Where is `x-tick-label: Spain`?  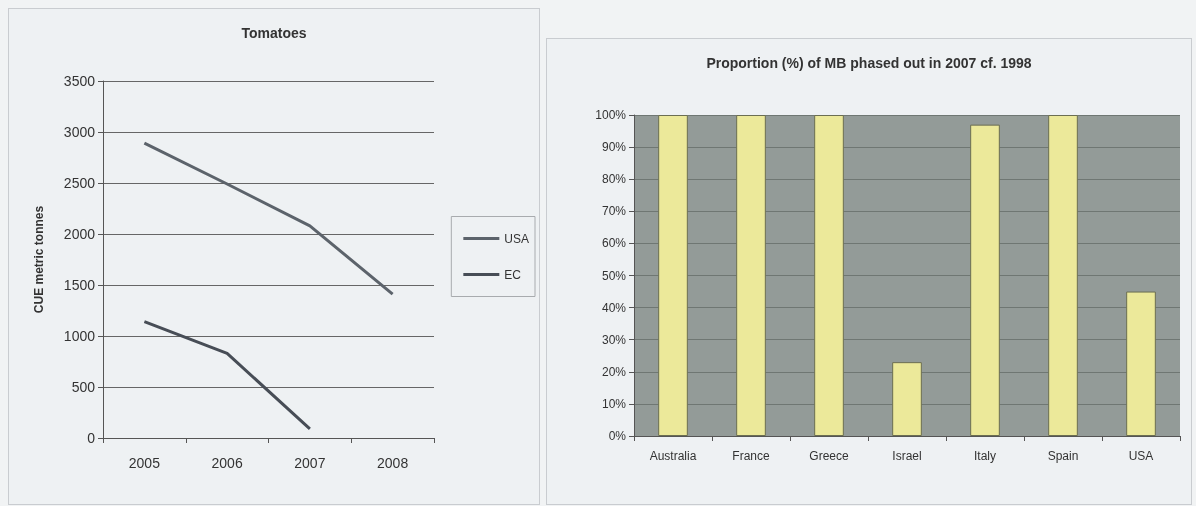 x-tick-label: Spain is located at coordinates (1063, 456).